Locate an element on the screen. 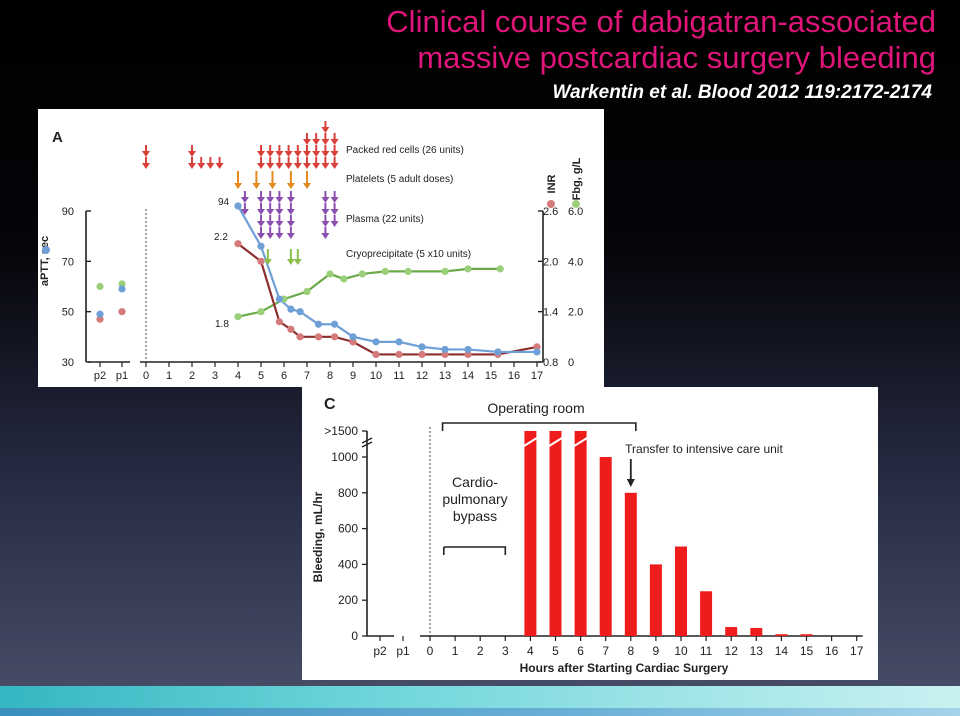 Image resolution: width=960 pixels, height=716 pixels. panel-a-x-tick-label: p2 is located at coordinates (100, 376).